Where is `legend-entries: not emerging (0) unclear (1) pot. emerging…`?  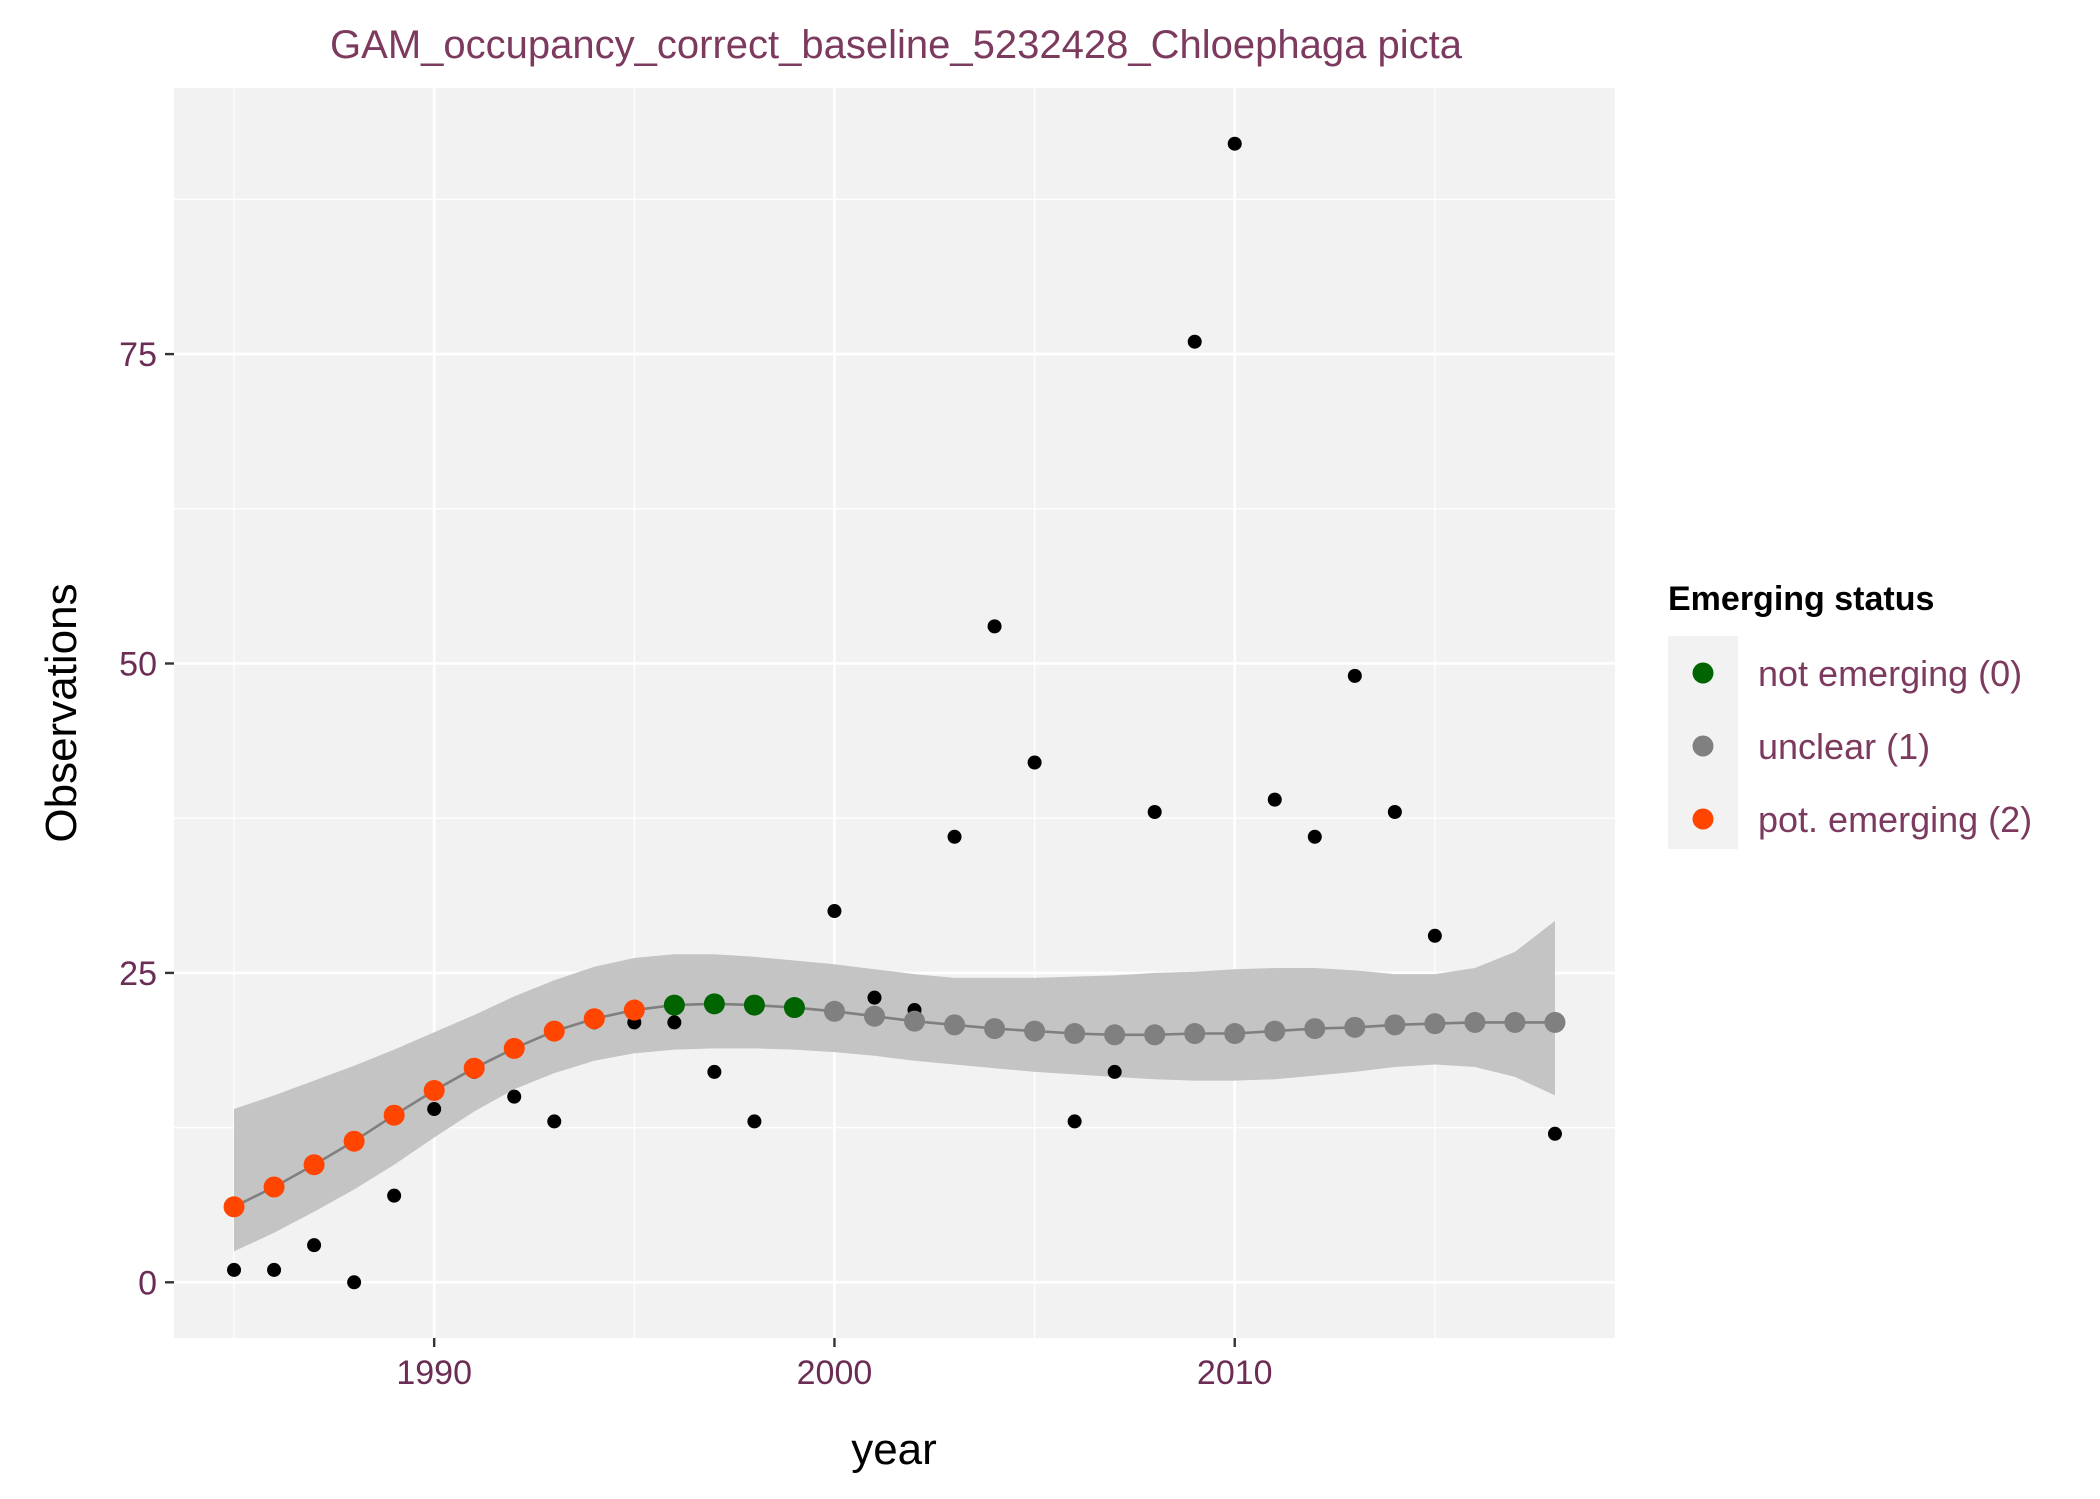 legend-entries: not emerging (0) unclear (1) pot. emerging… is located at coordinates (1862, 746).